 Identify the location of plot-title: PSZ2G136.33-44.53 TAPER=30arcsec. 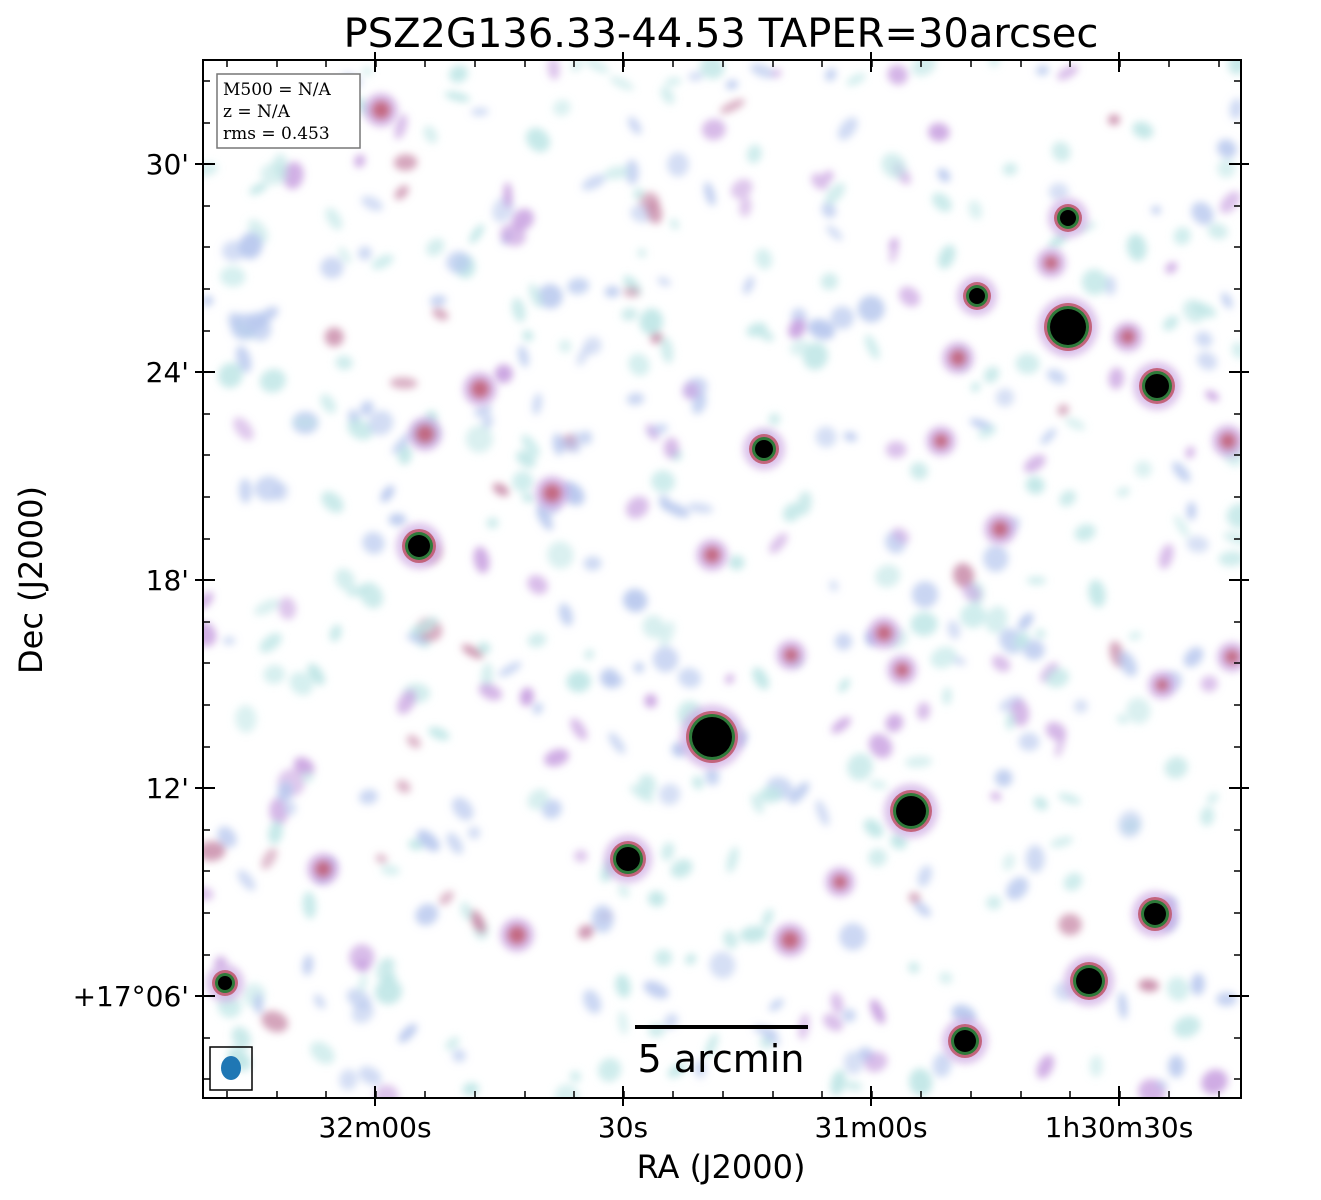
(721, 34).